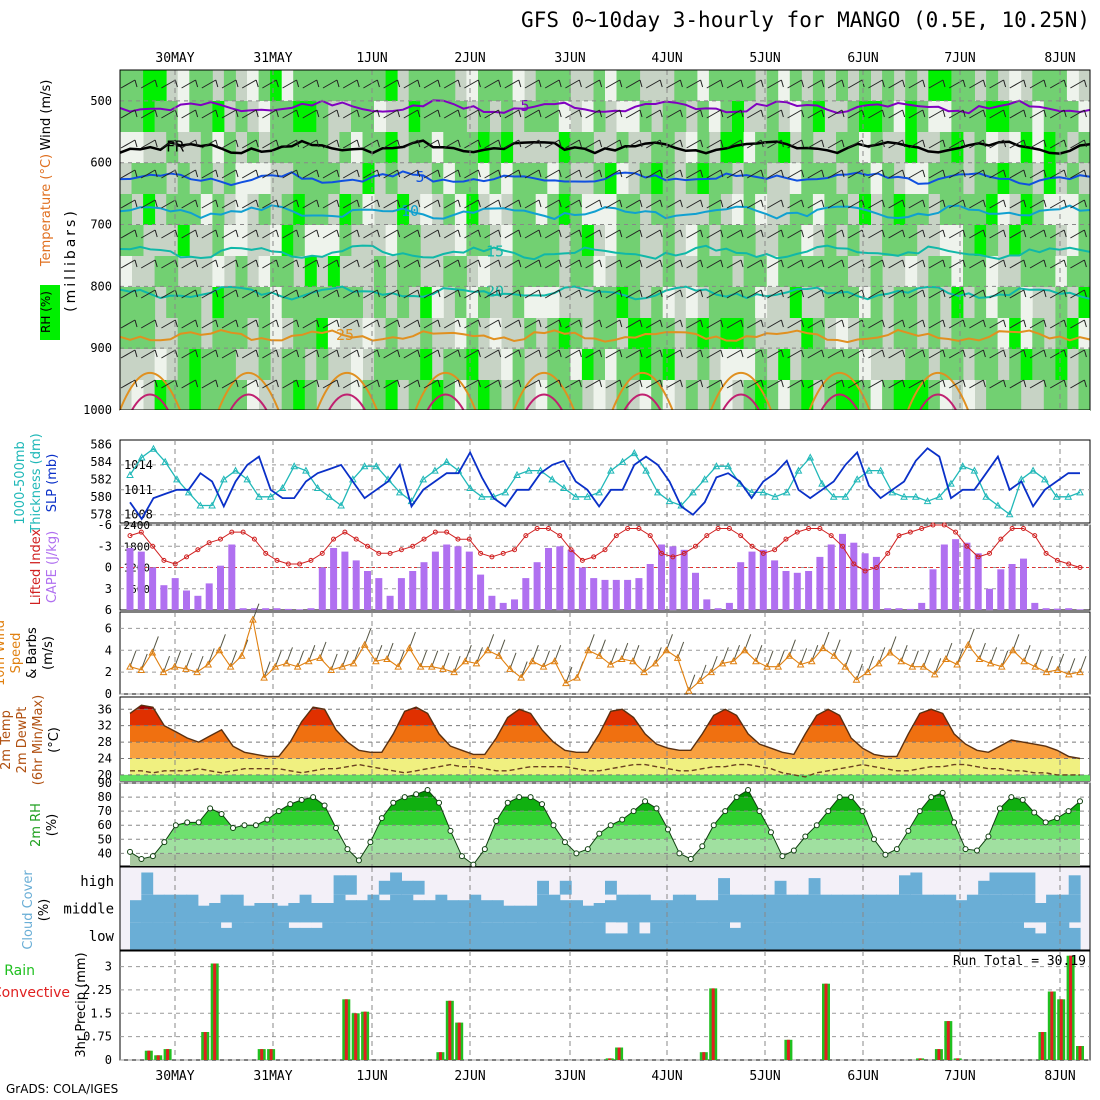  Describe the element at coordinates (271, 1054) in the screenshot. I see `precip-convective-bar` at that location.